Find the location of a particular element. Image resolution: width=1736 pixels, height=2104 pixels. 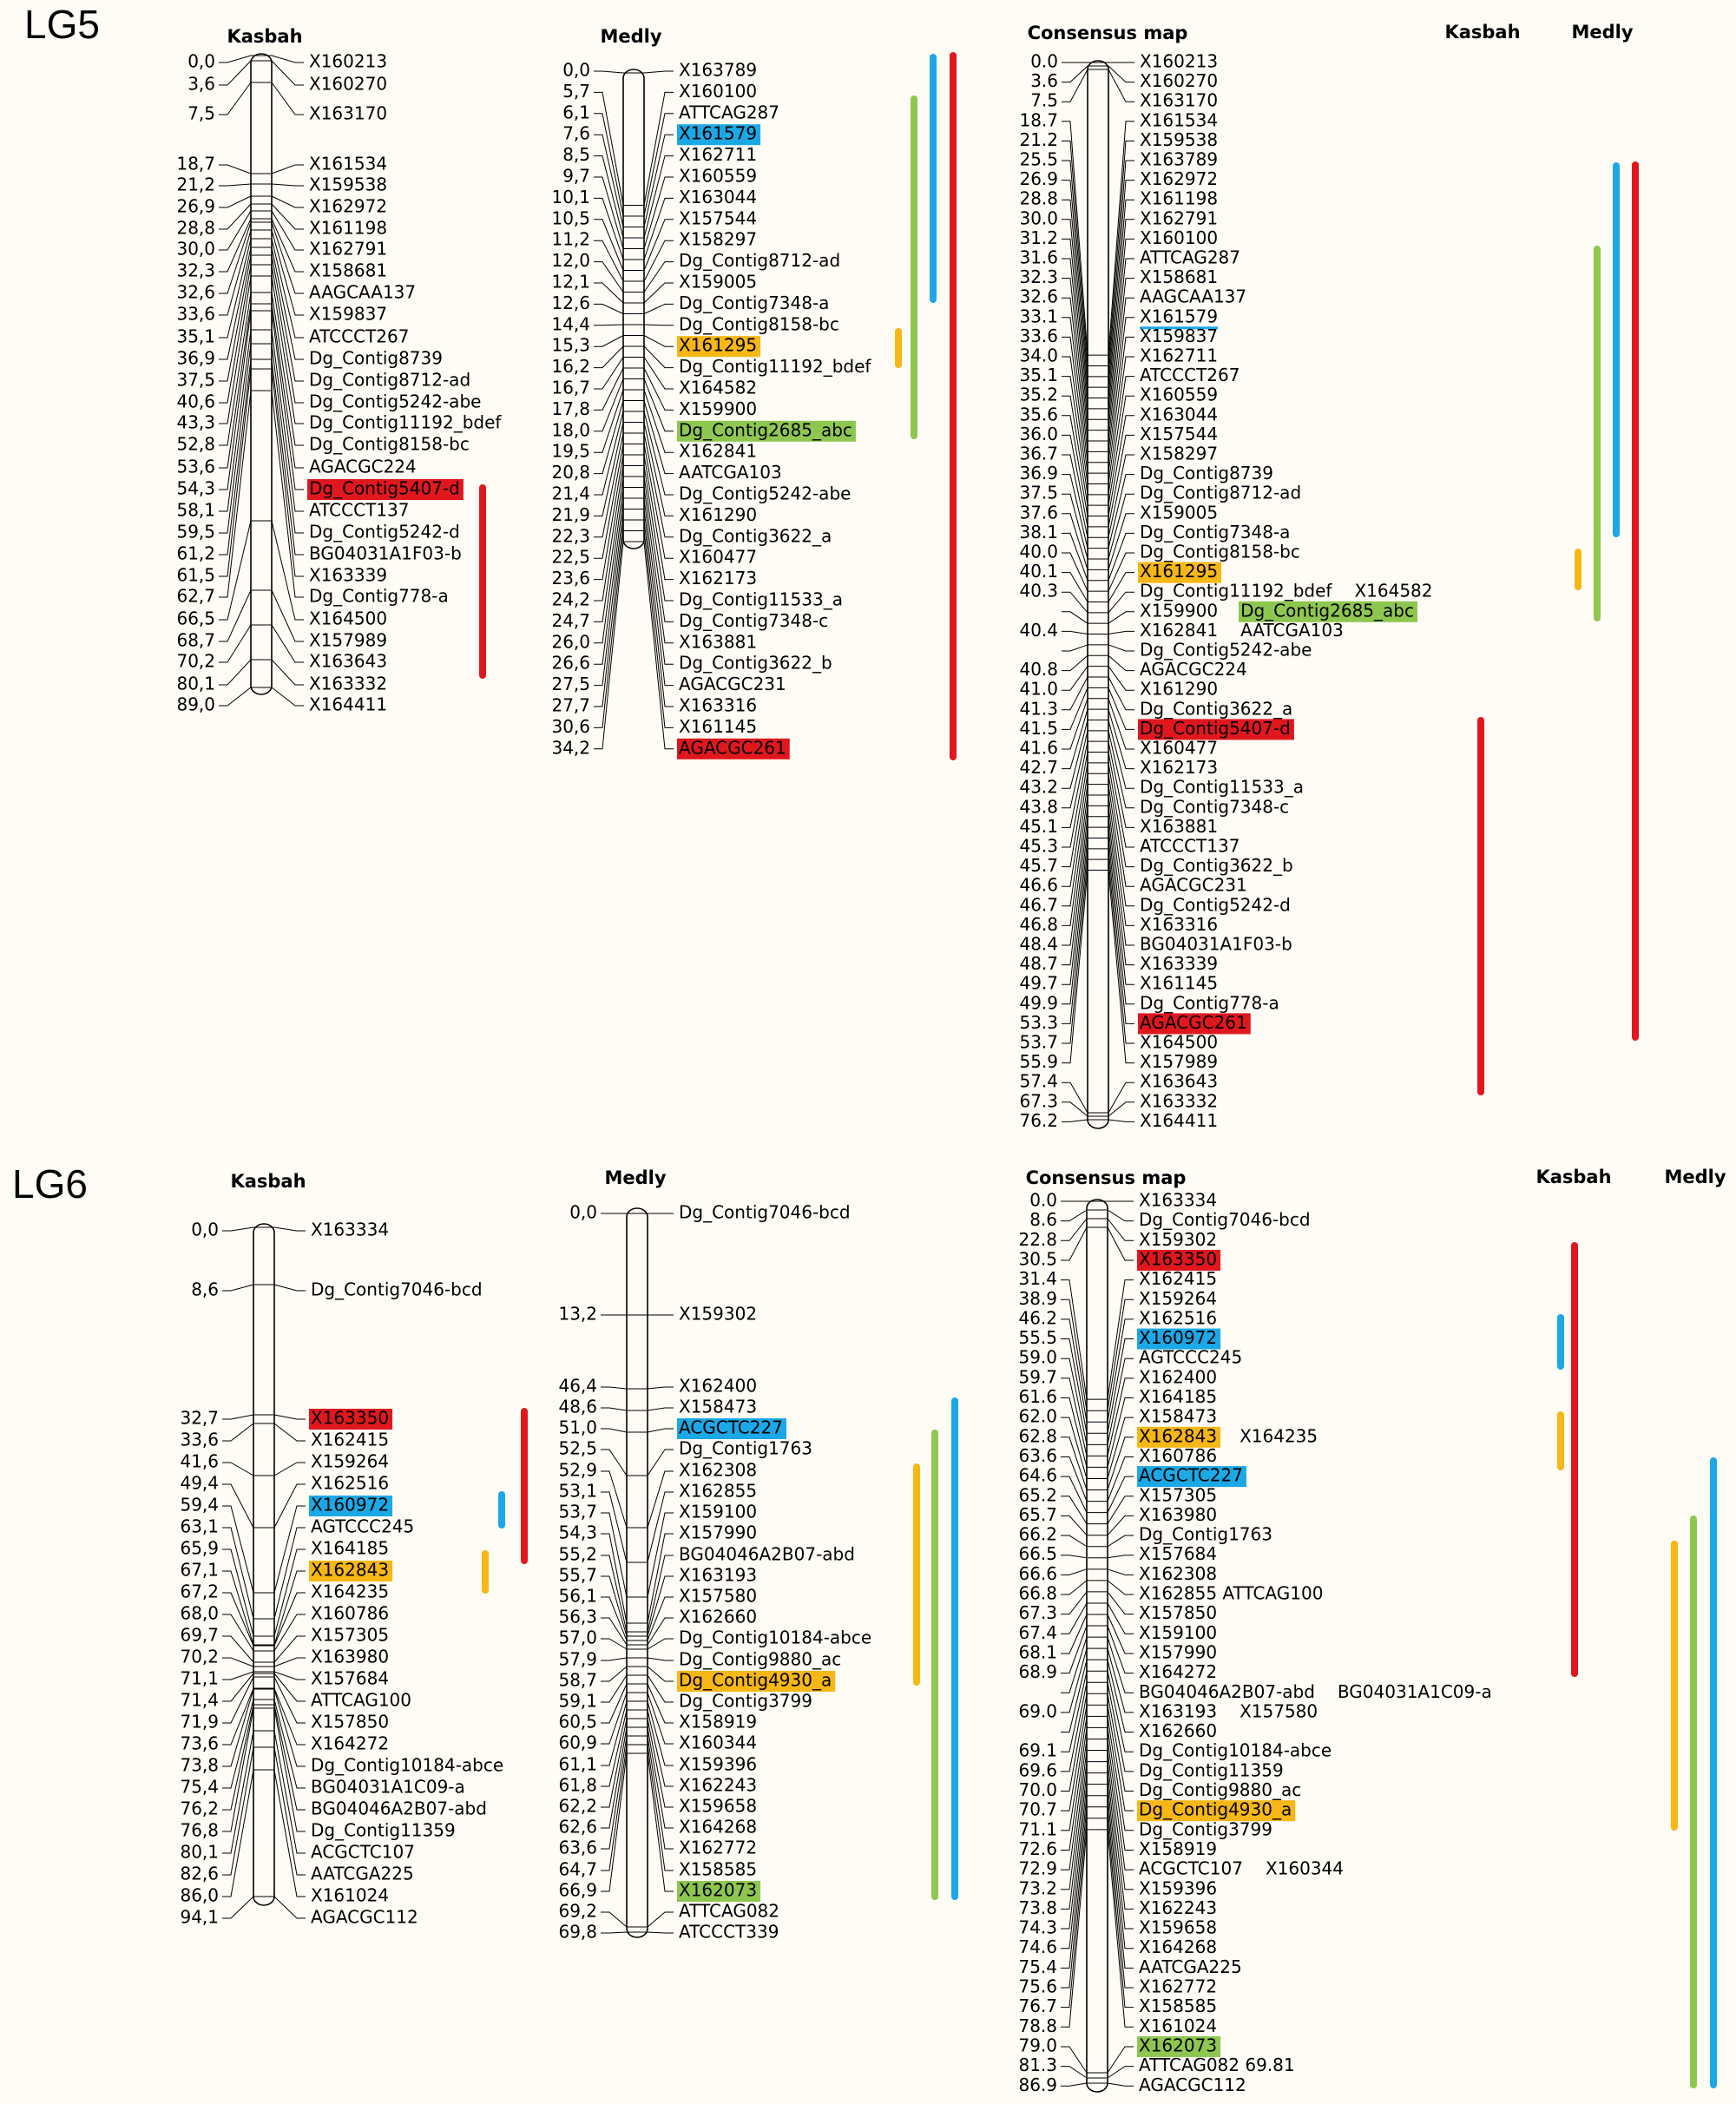

marker-position: 32.3 is located at coordinates (1038, 276).